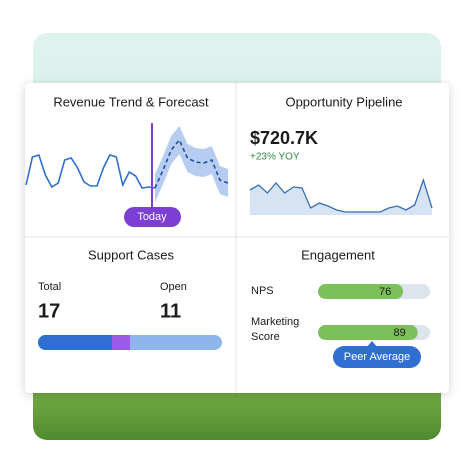  What do you see at coordinates (400, 333) in the screenshot?
I see `metric-value: 89` at bounding box center [400, 333].